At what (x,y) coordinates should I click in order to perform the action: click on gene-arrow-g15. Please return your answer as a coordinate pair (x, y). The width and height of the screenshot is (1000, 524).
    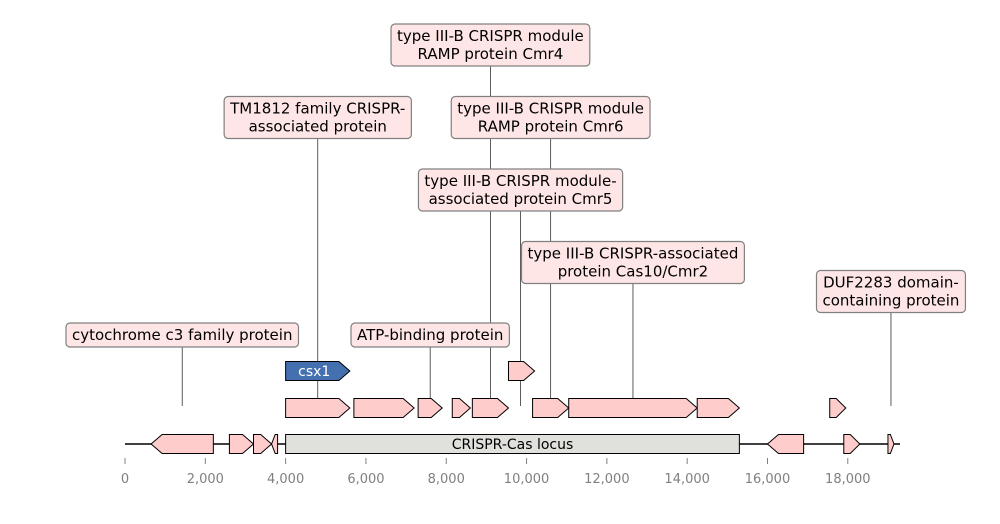
    Looking at the image, I should click on (718, 408).